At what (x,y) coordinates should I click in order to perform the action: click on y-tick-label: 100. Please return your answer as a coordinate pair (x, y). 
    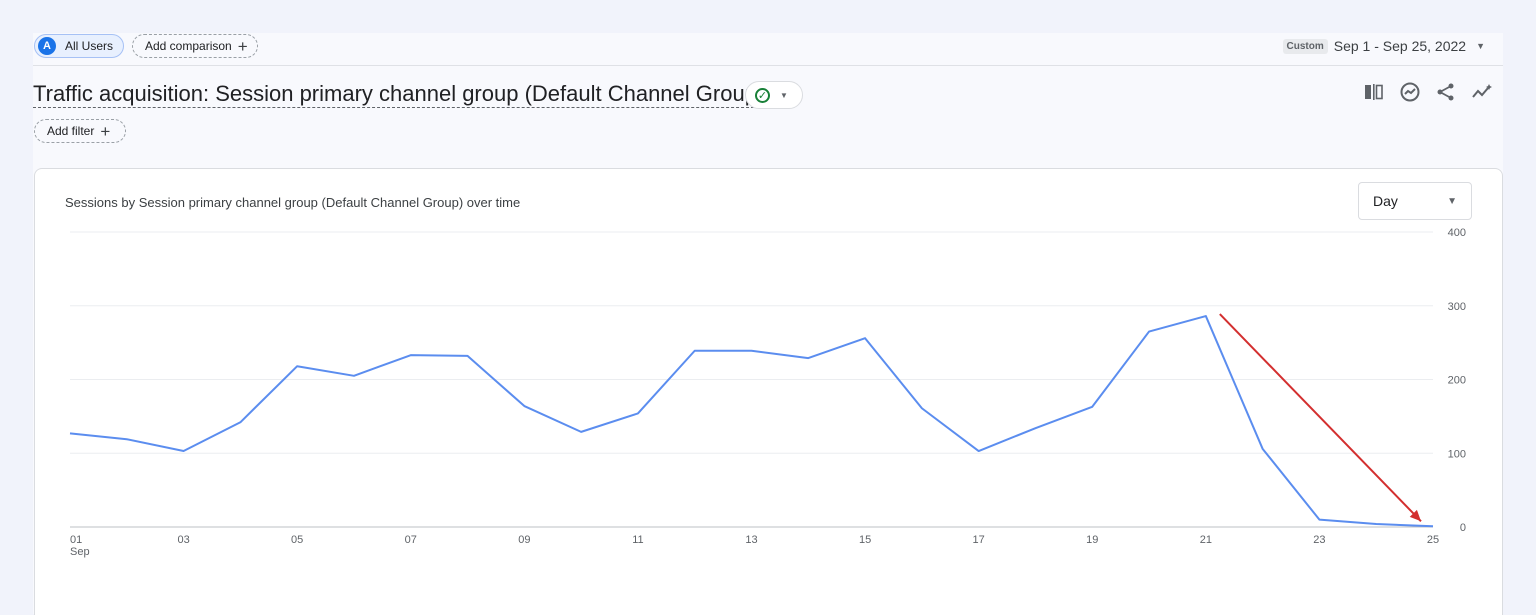
    Looking at the image, I should click on (1457, 454).